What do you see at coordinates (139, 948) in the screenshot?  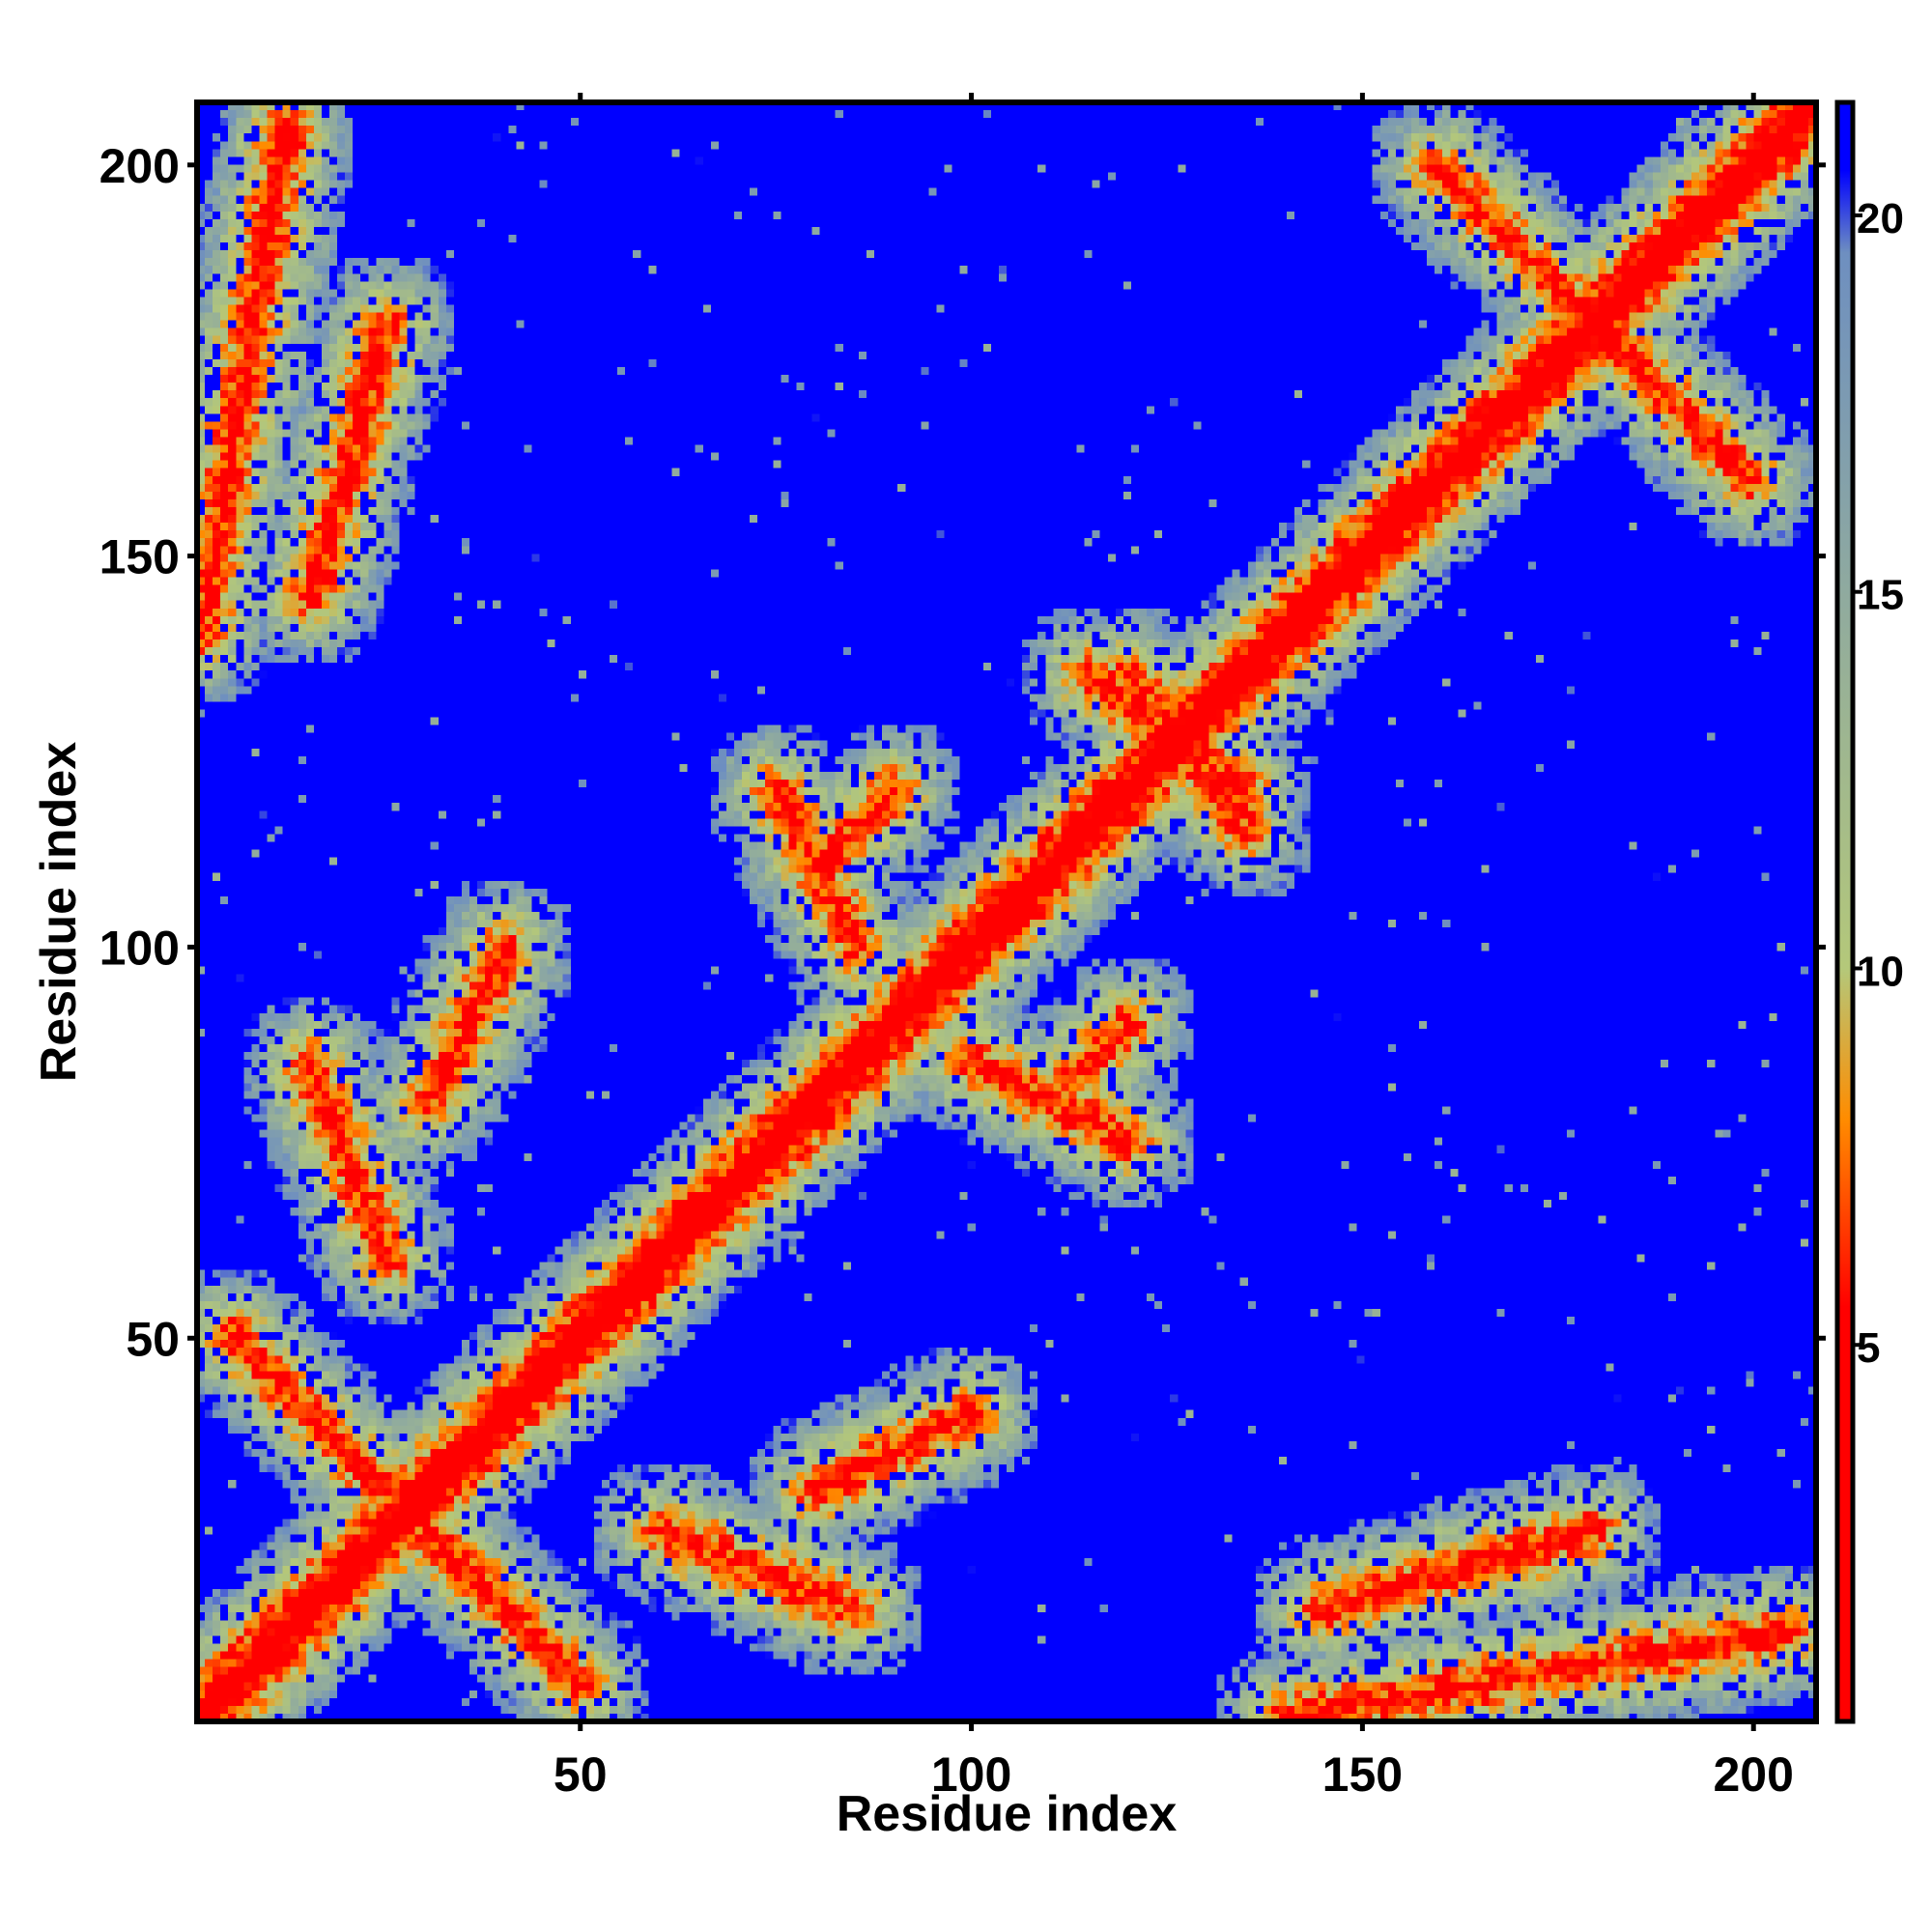 I see `y-tick-label-100: 100` at bounding box center [139, 948].